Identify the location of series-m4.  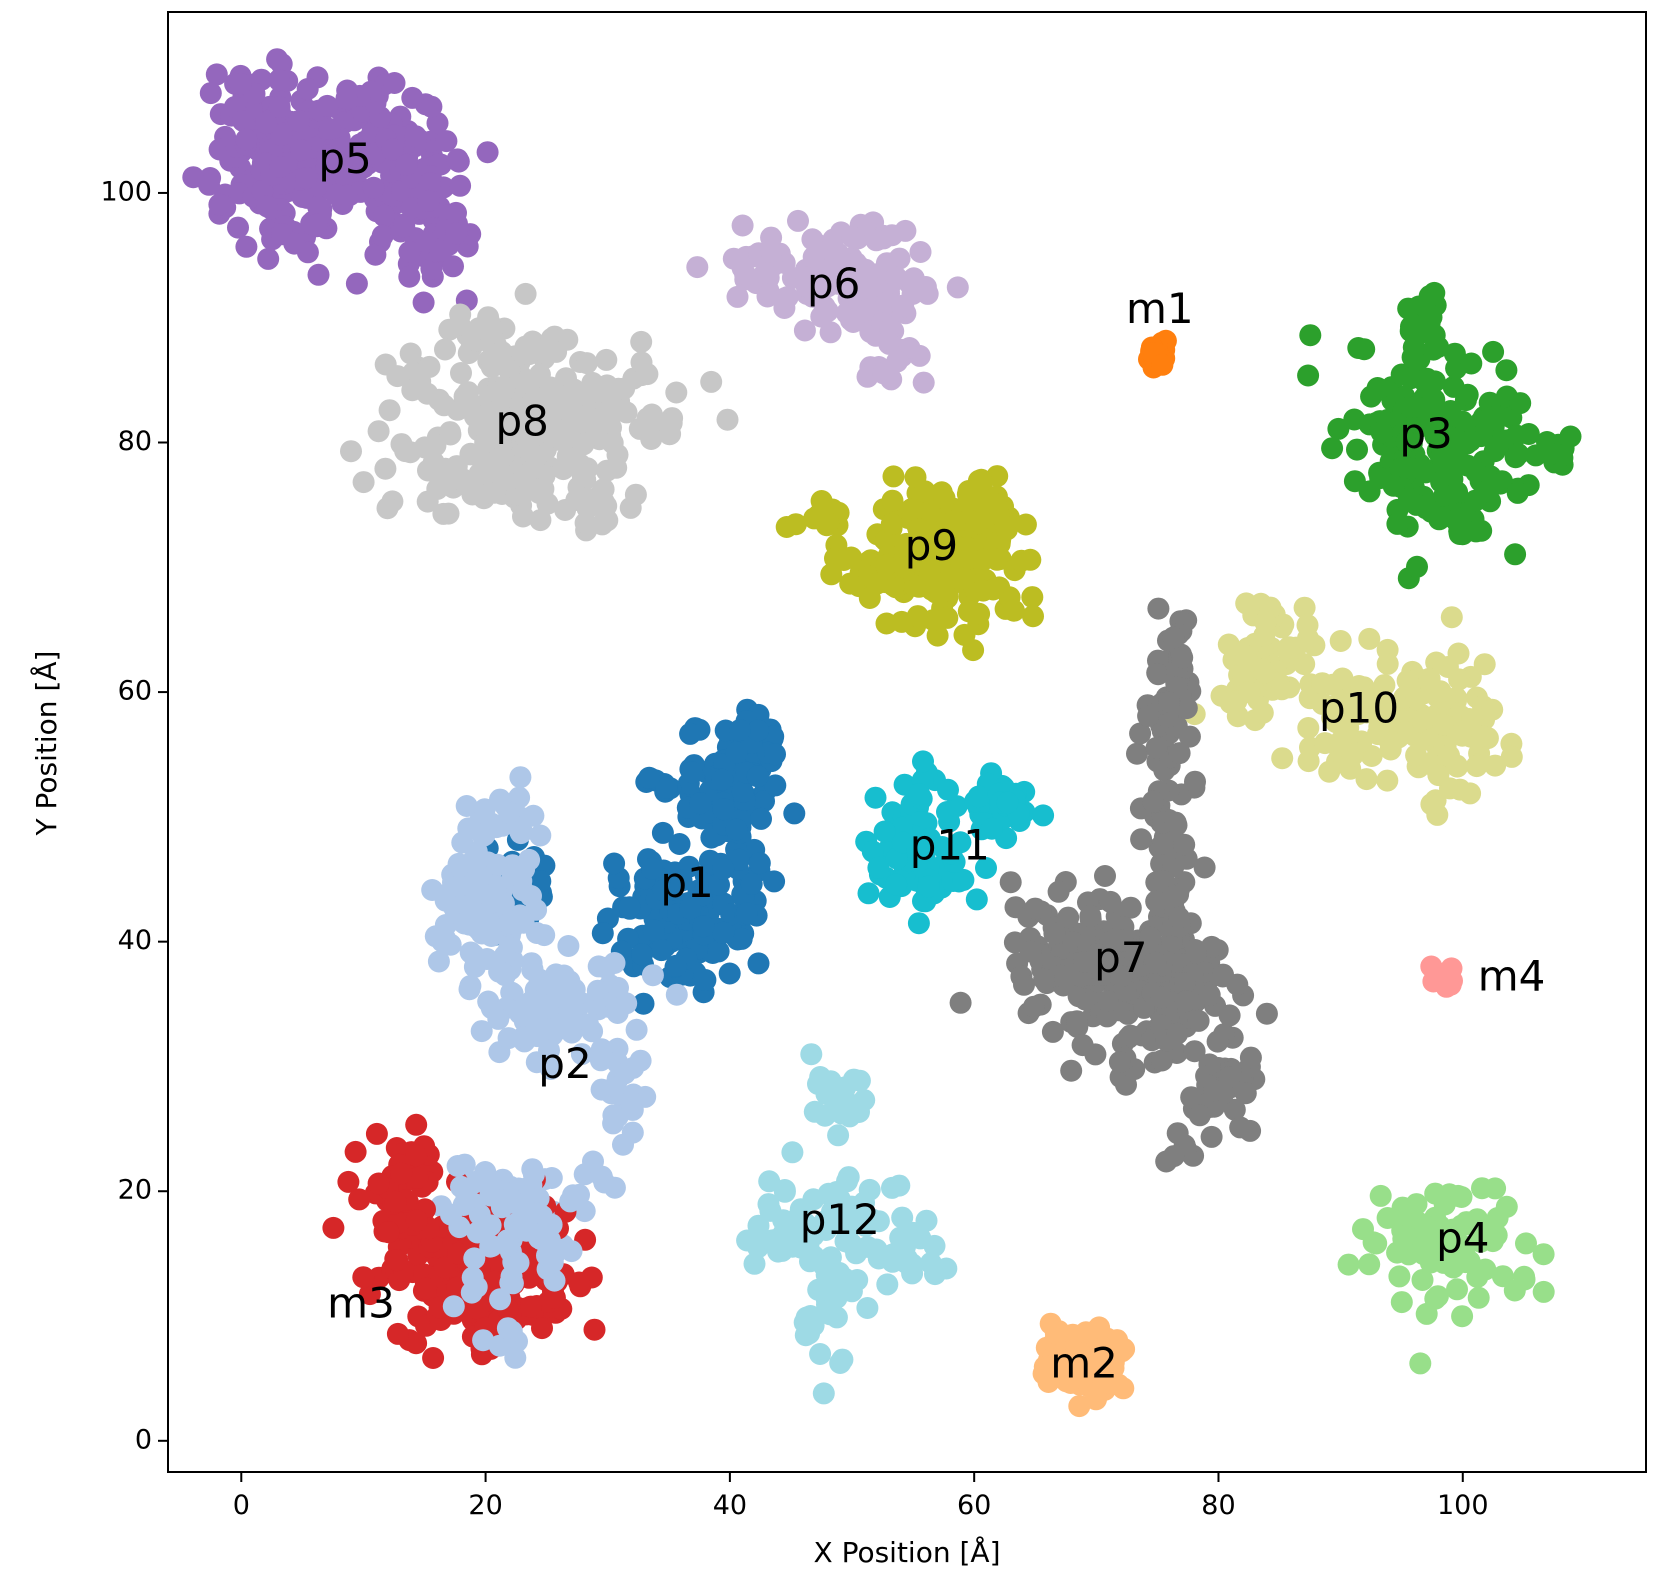
(1441, 976).